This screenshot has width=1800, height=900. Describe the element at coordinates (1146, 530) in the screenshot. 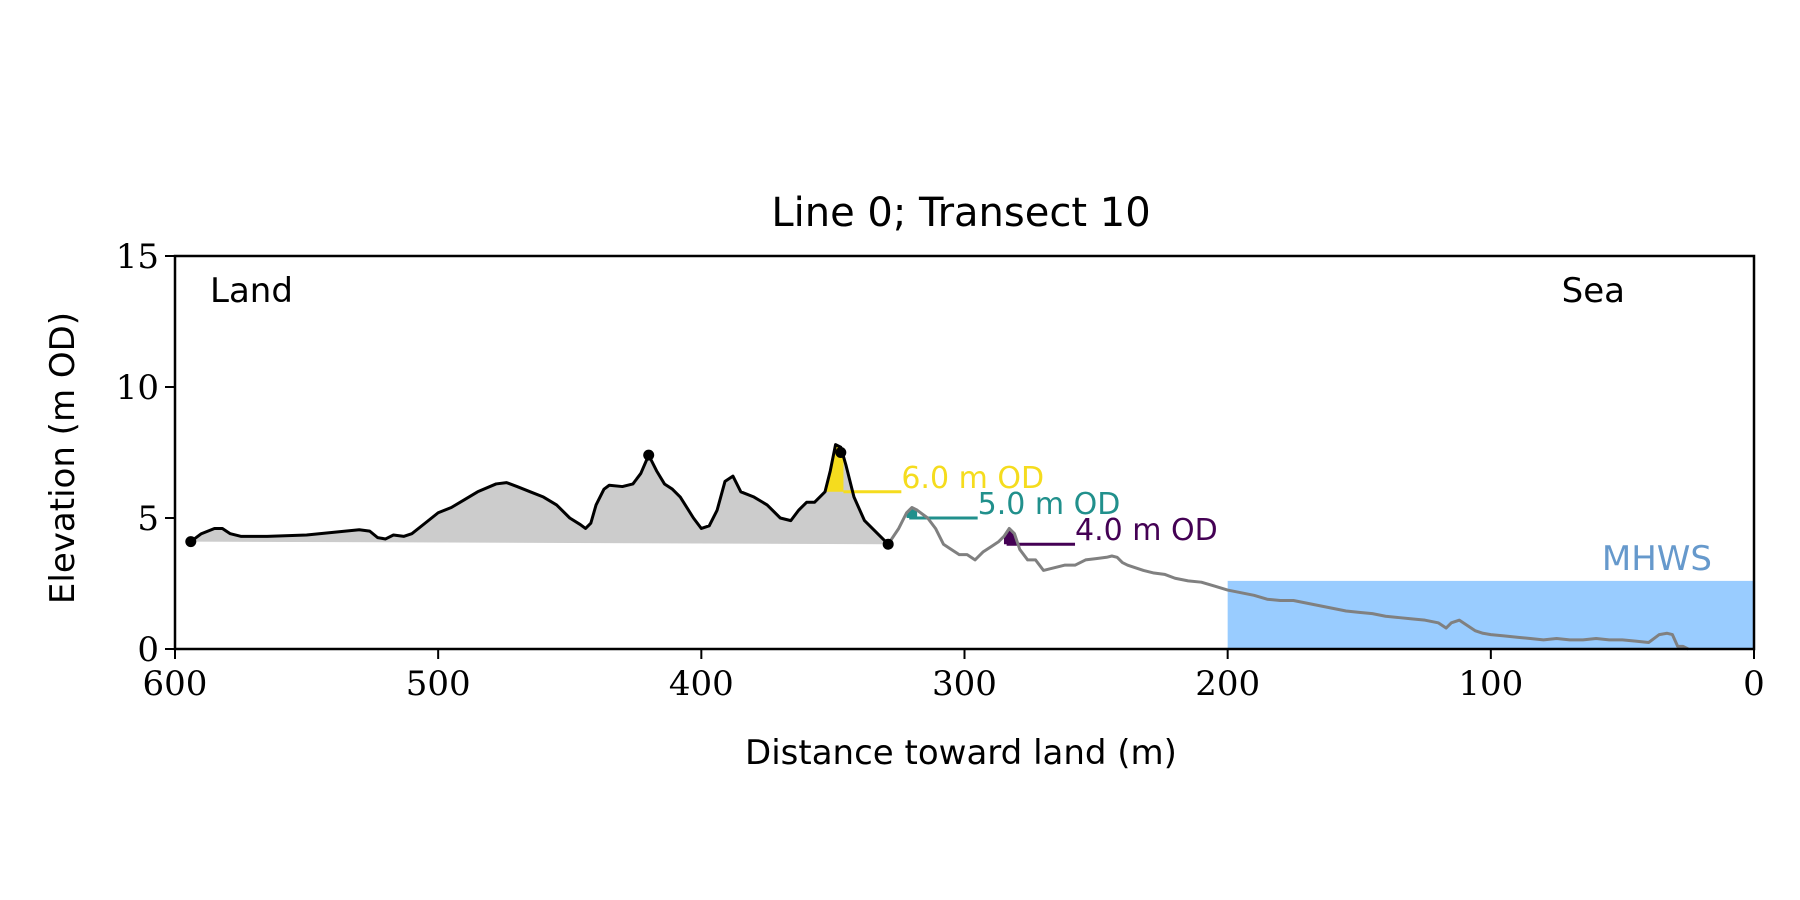

I see `threshold-label-2: 4.0 m OD` at that location.